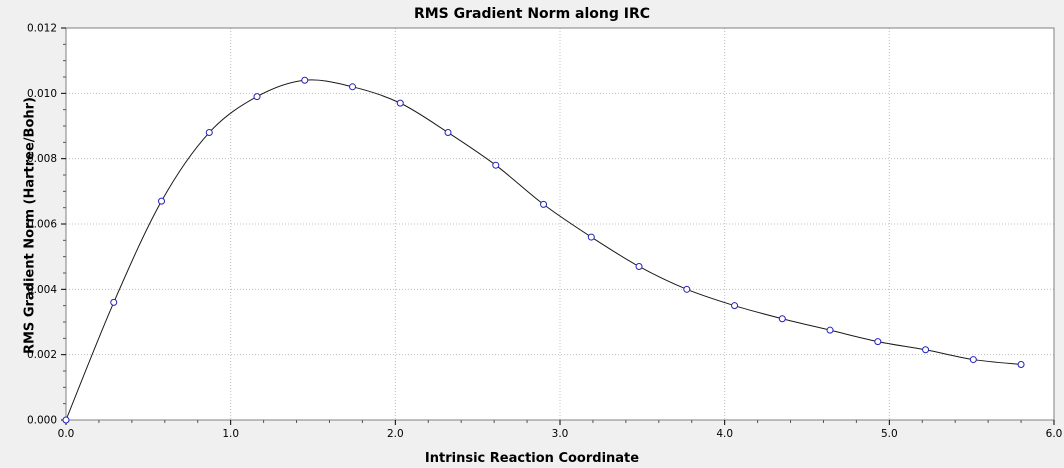 This screenshot has height=468, width=1064. Describe the element at coordinates (230, 434) in the screenshot. I see `x-tick-label: 1.0` at that location.